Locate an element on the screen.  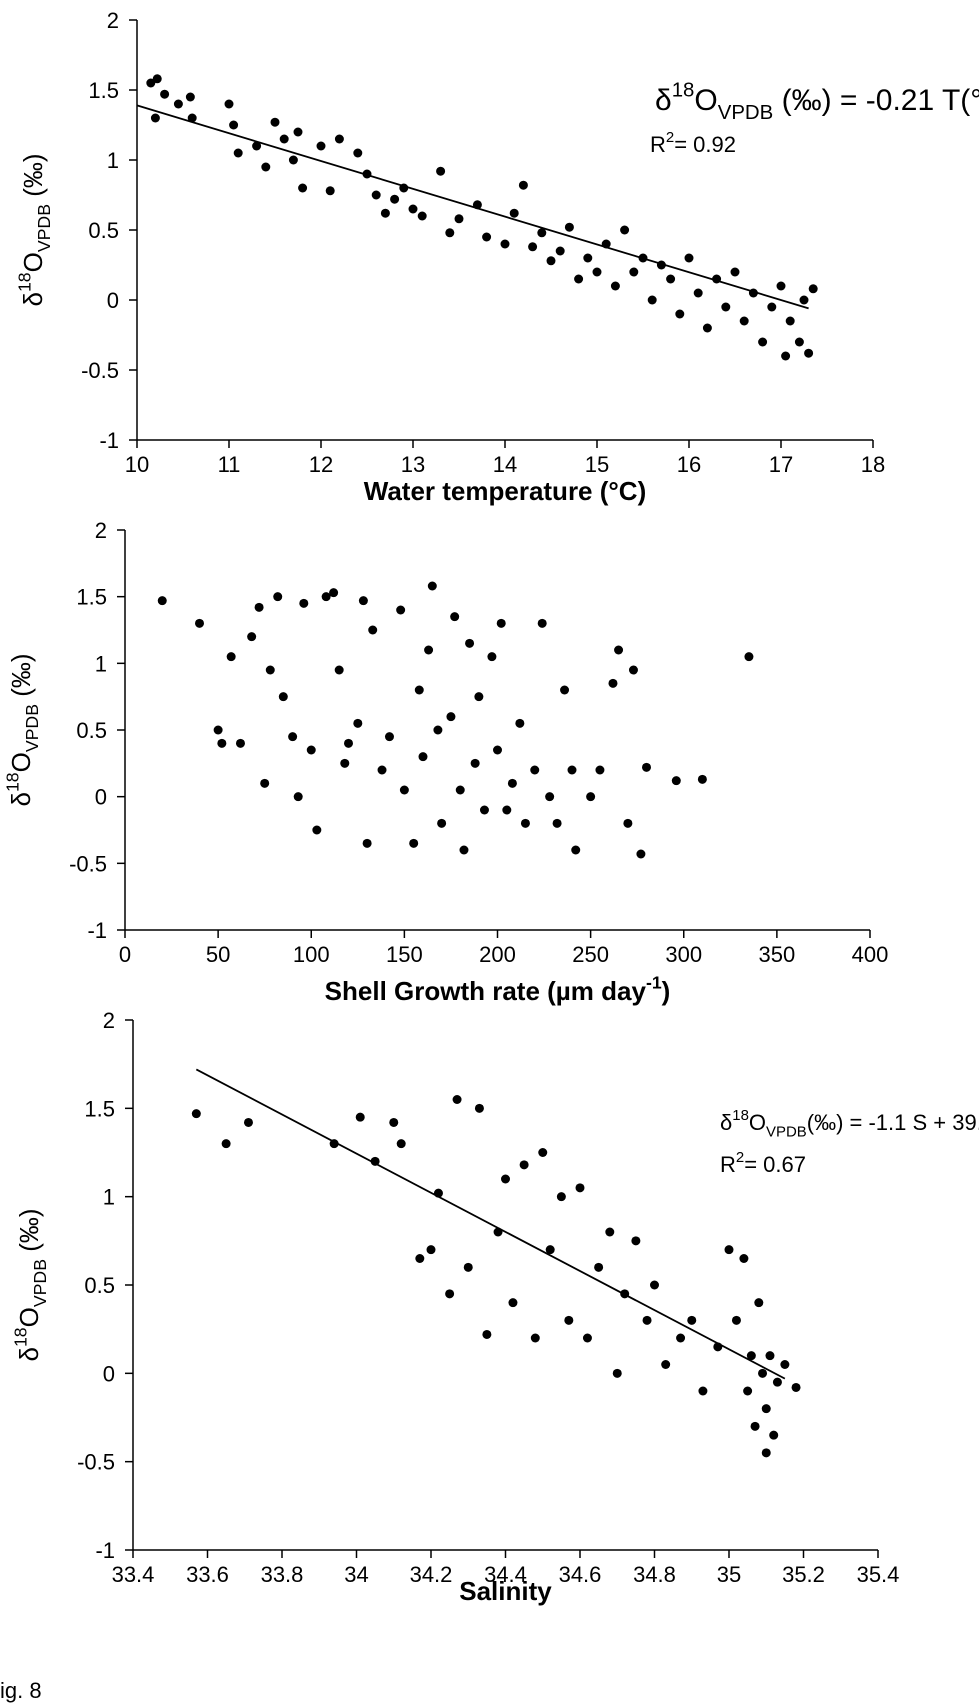
text-part: ) is located at coordinates (666, 991).